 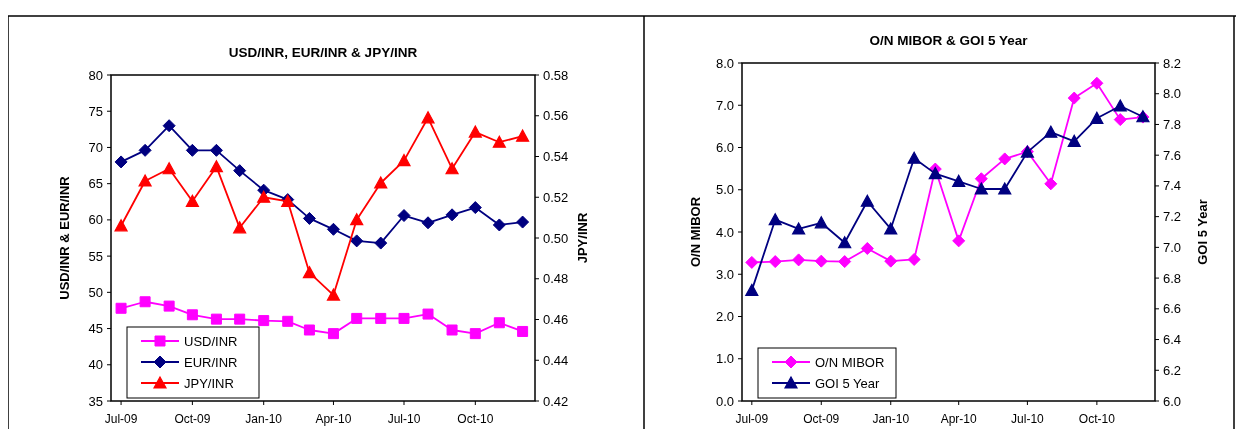 I want to click on legend-label: USD/INR, so click(x=211, y=341).